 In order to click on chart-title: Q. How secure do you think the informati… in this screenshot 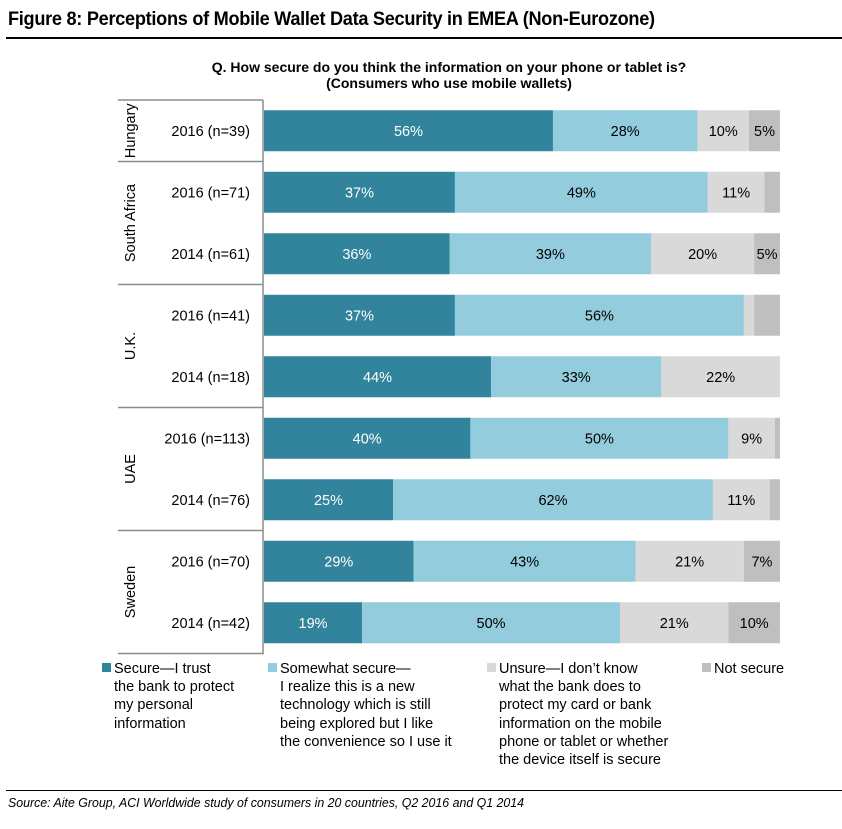, I will do `click(449, 67)`.